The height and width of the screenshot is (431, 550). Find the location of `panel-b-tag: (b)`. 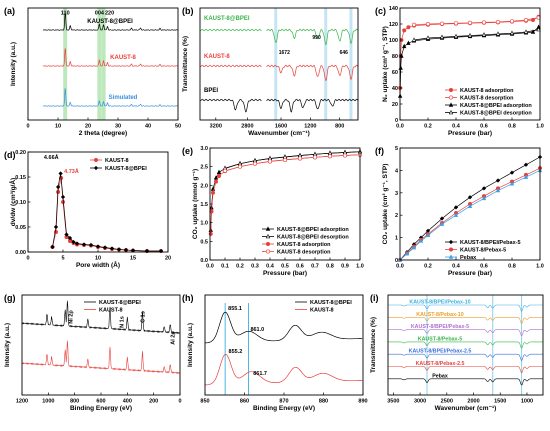

panel-b-tag: (b) is located at coordinates (188, 11).